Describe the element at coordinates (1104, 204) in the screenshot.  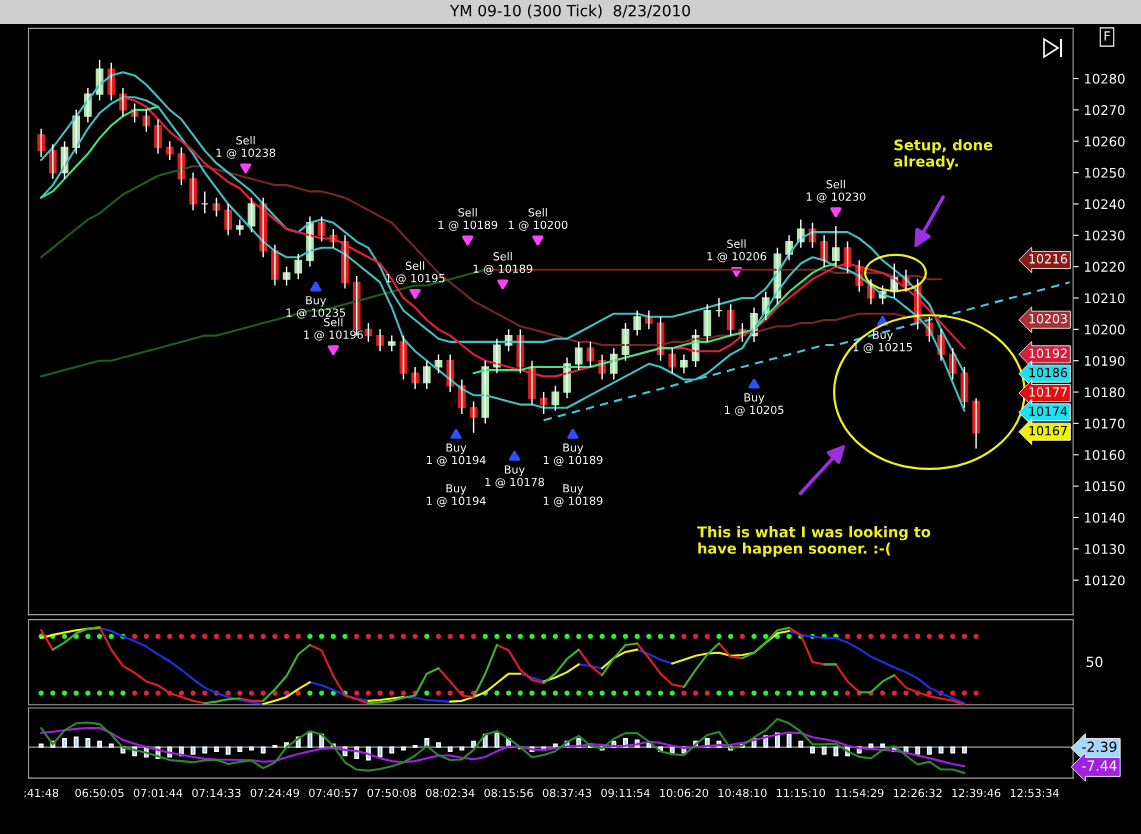
I see `y-tick-label: 10240` at that location.